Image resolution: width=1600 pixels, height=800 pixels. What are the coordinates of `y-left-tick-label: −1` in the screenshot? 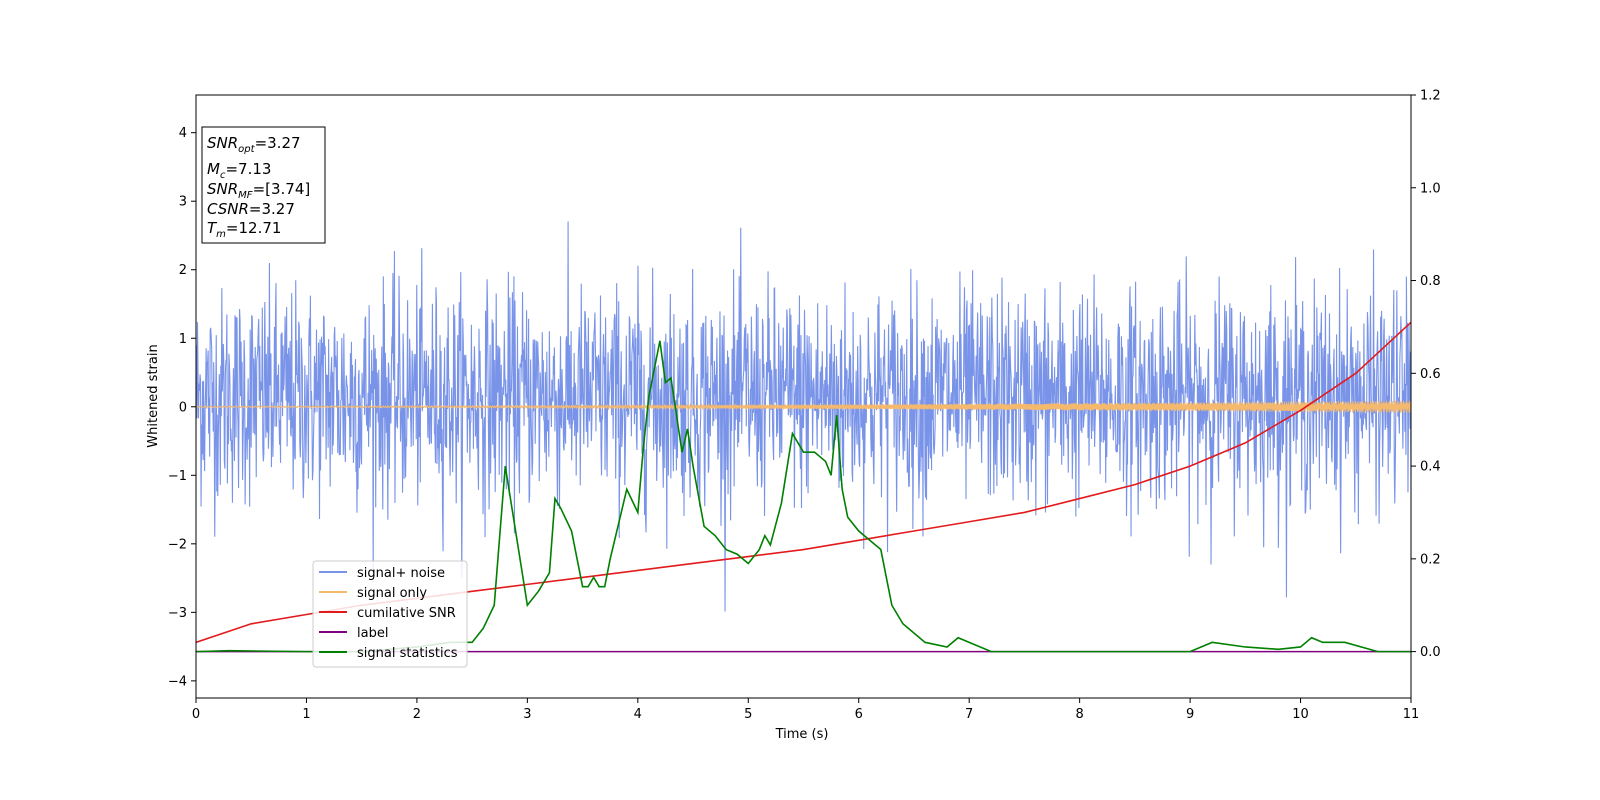 It's located at (177, 476).